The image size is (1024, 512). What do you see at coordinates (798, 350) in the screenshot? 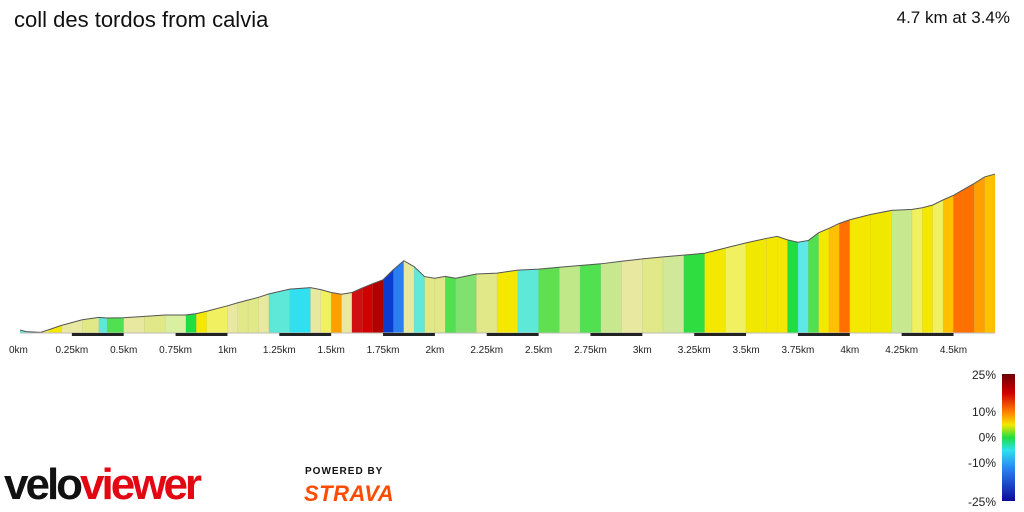
I see `x-tick-label: 3.75km` at bounding box center [798, 350].